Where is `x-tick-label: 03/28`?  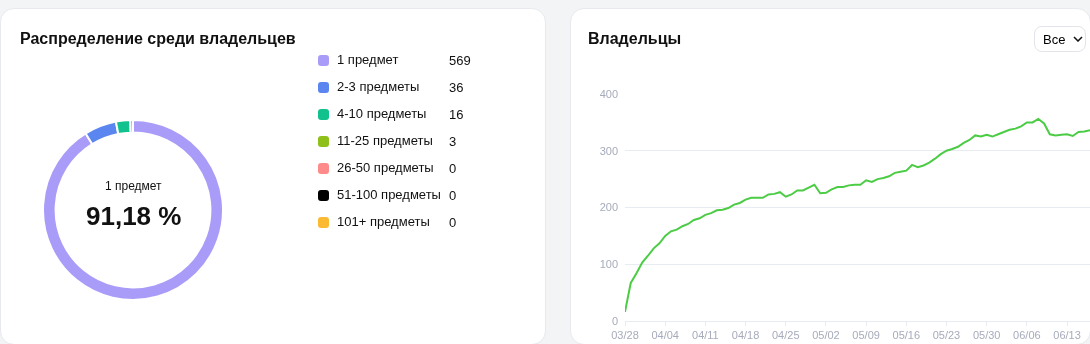 x-tick-label: 03/28 is located at coordinates (625, 335).